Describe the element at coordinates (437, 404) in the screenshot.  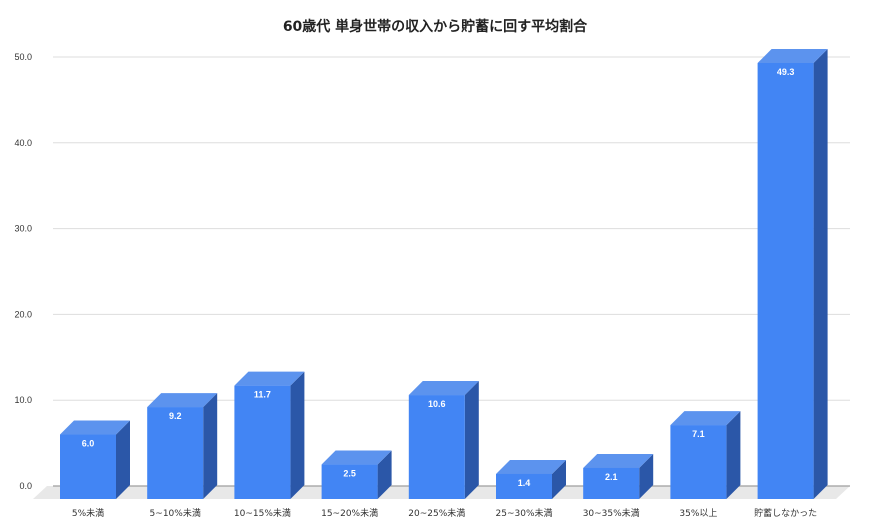
I see `bar-value-label: 10.6` at that location.